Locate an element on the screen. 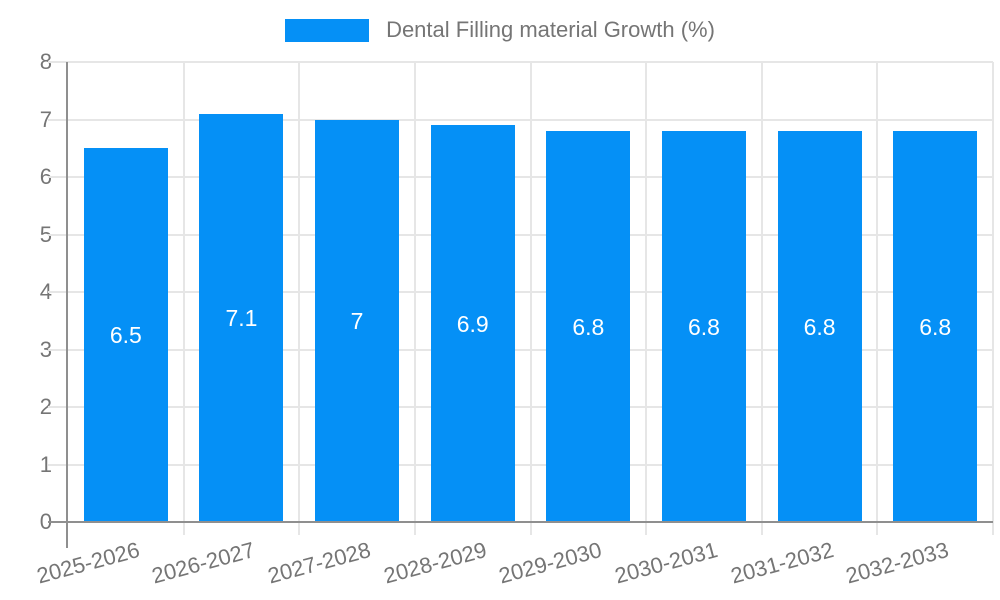 The height and width of the screenshot is (600, 1000). legend-swatch is located at coordinates (327, 30).